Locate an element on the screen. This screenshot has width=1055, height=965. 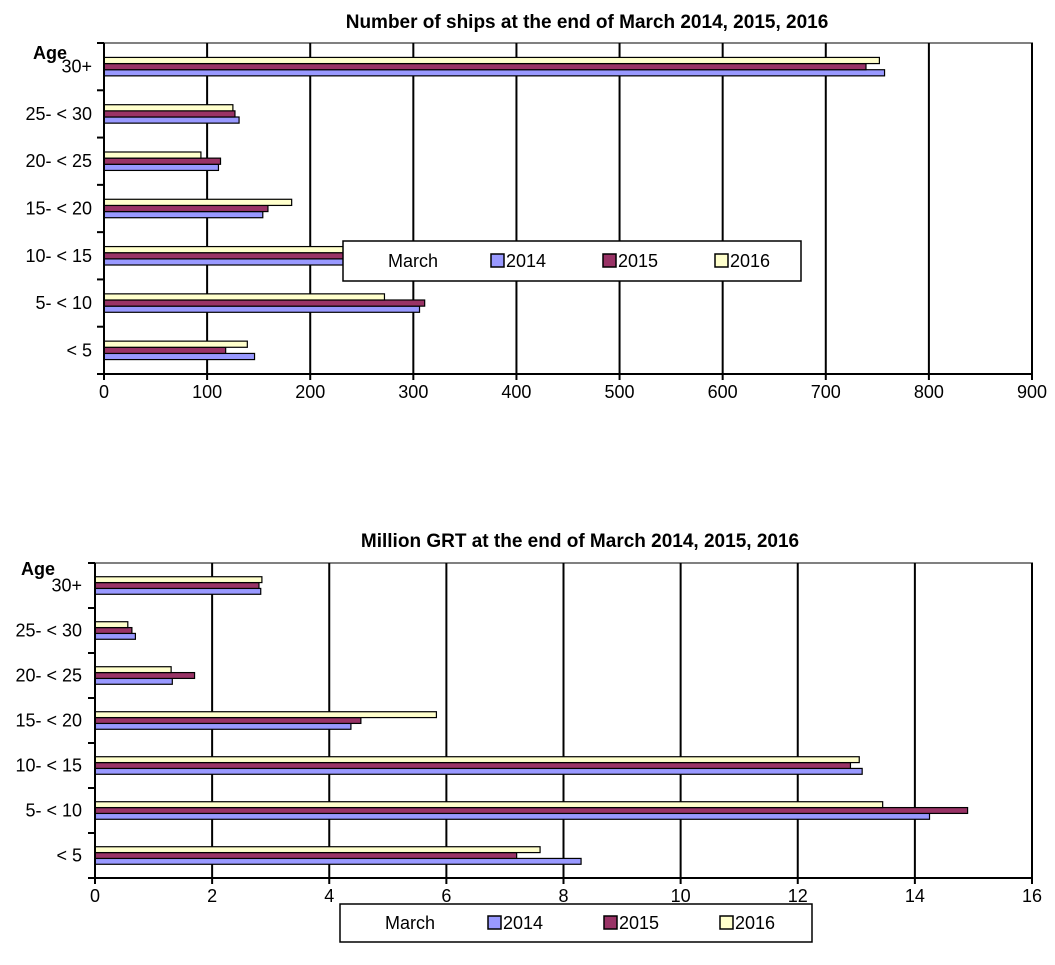
x-tick-labels: 0 100 200 300 400 500 600 700 800 900 is located at coordinates (573, 392).